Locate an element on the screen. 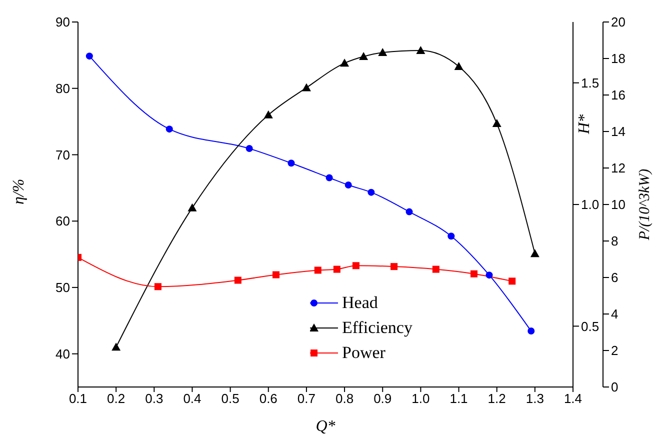 The image size is (657, 441). legend-label: Power is located at coordinates (364, 352).